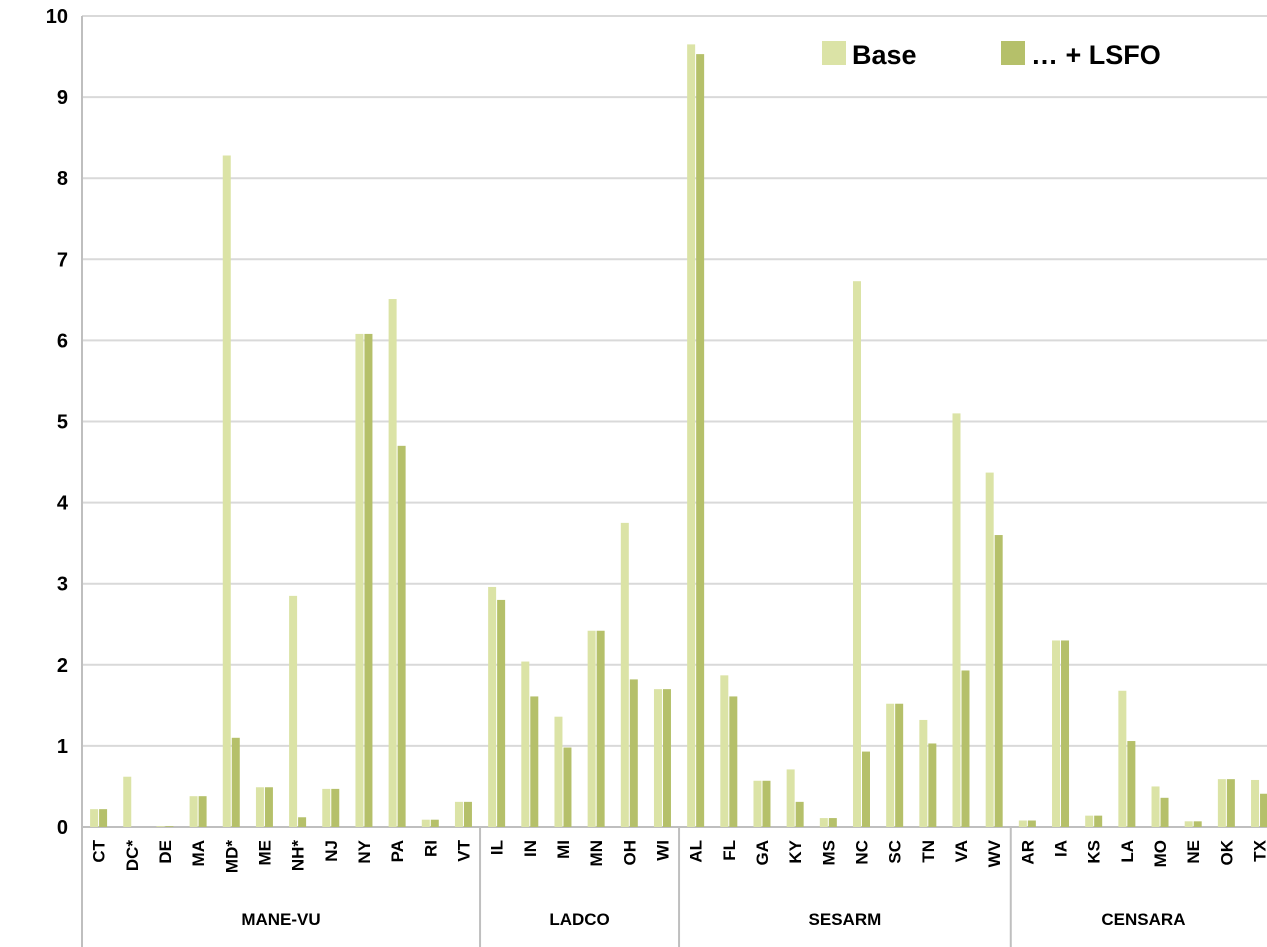 The height and width of the screenshot is (947, 1267). I want to click on x-tick-label: AR, so click(1027, 852).